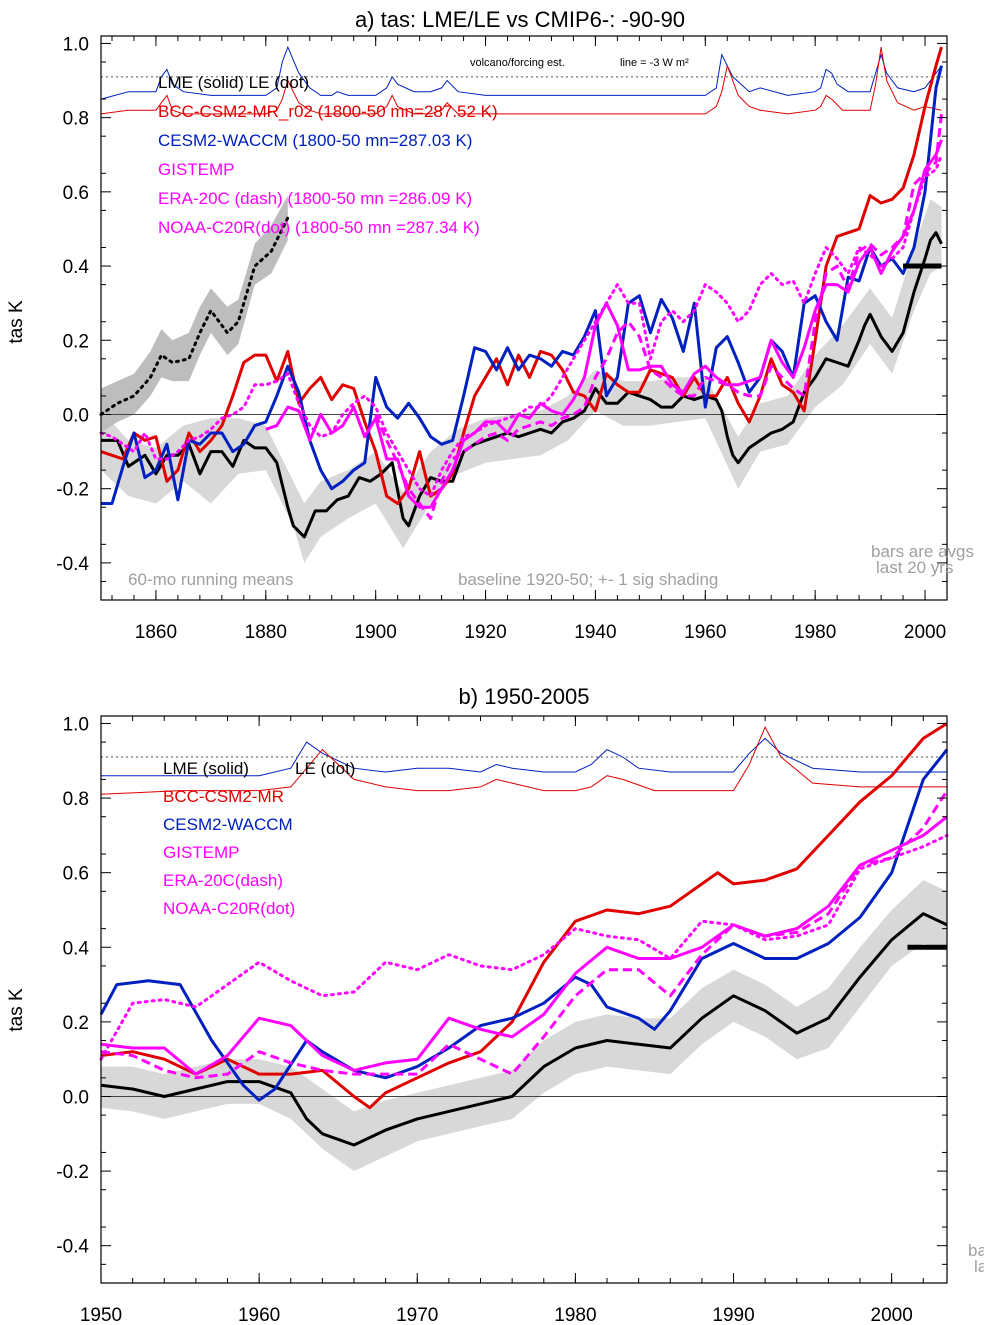  I want to click on legend-entry: CESM2-WACCM, so click(228, 824).